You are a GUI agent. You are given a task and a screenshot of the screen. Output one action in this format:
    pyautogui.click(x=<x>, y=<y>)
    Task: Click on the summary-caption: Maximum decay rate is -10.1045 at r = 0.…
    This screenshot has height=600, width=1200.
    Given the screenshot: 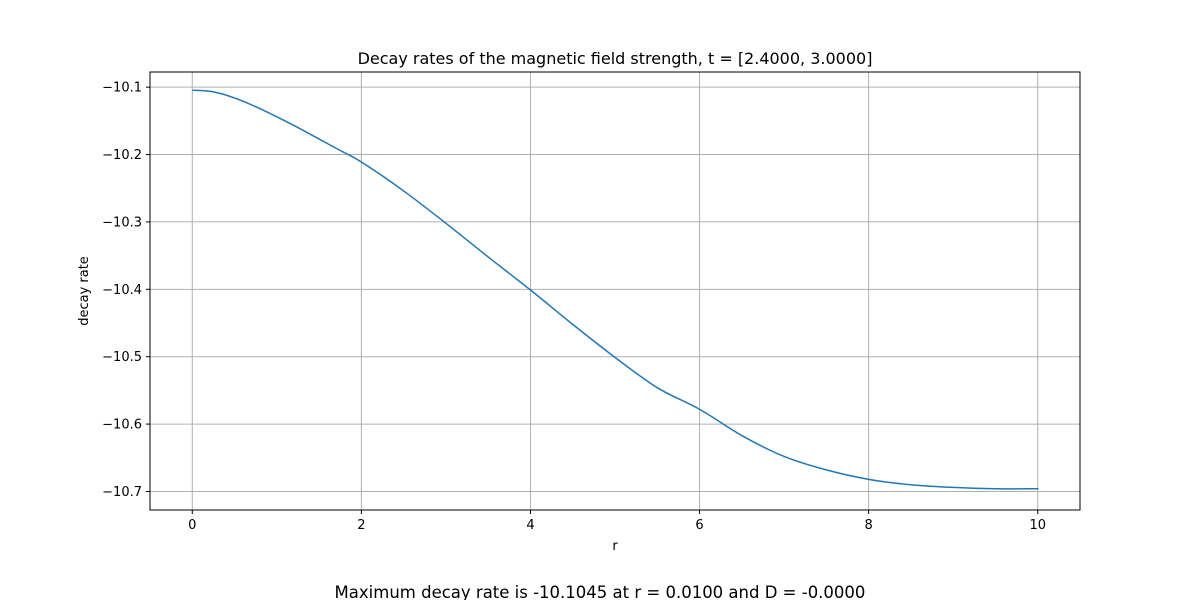 What is the action you would take?
    pyautogui.click(x=600, y=591)
    